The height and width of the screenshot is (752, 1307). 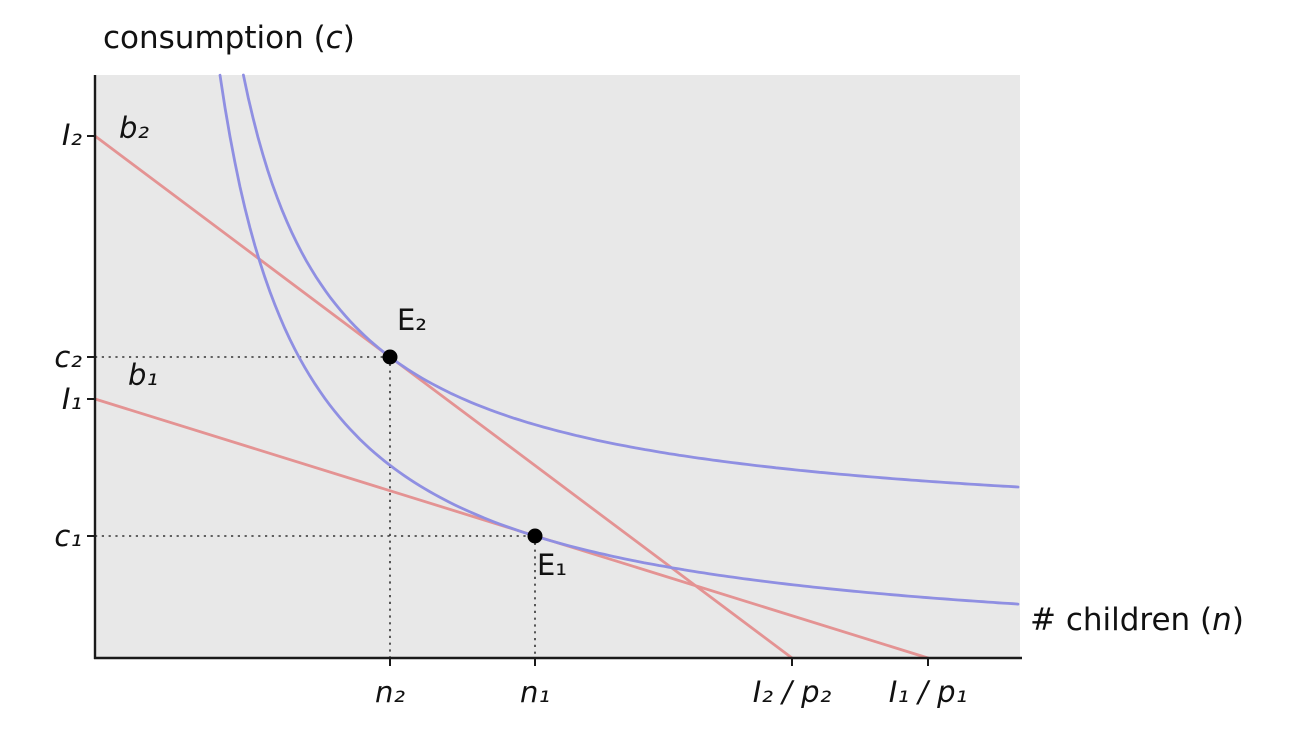 I want to click on y-axis-title-close: ), so click(x=348, y=38).